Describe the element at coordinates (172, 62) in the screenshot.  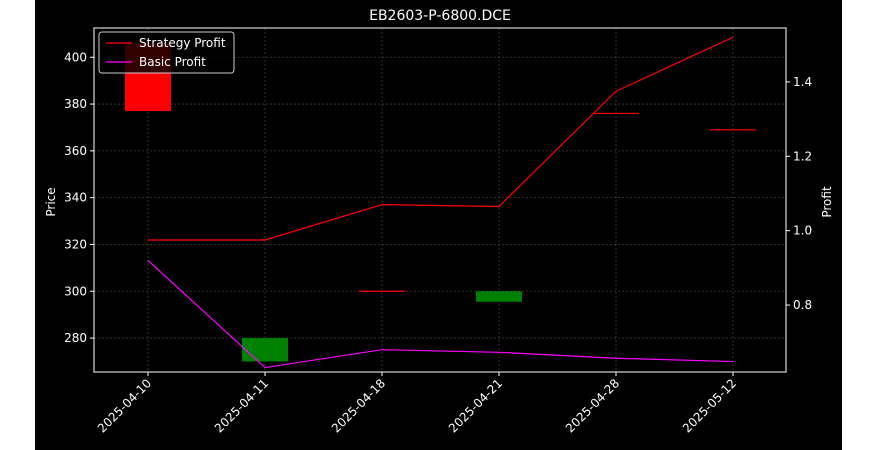
I see `legend-label-basic-profit: Basic Profit` at that location.